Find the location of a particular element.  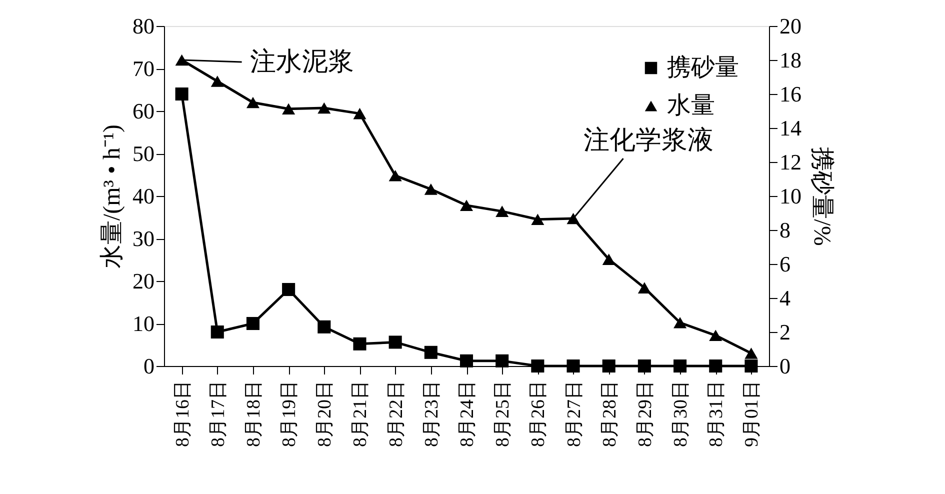

y-tick-label: 0 is located at coordinates (149, 366).